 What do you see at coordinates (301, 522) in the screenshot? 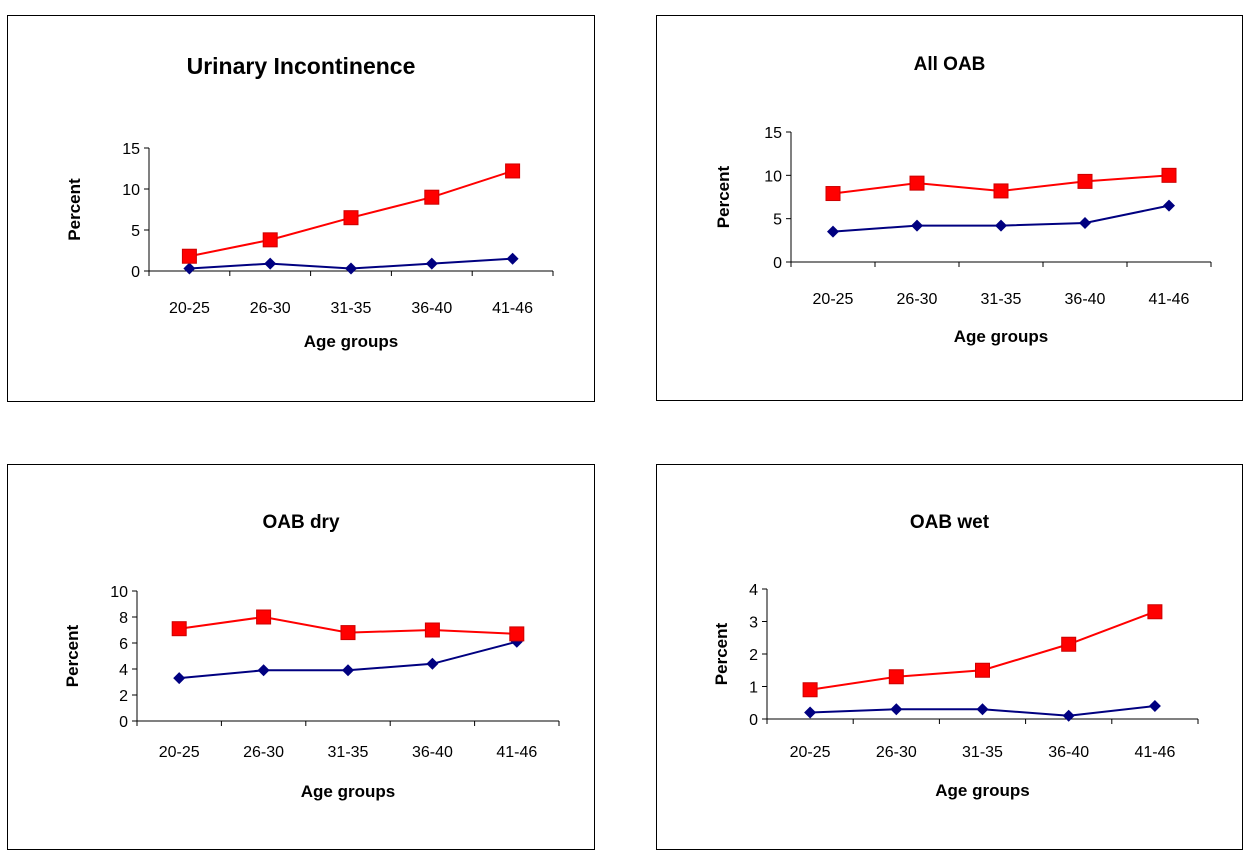
I see `chart-title: OAB dry` at bounding box center [301, 522].